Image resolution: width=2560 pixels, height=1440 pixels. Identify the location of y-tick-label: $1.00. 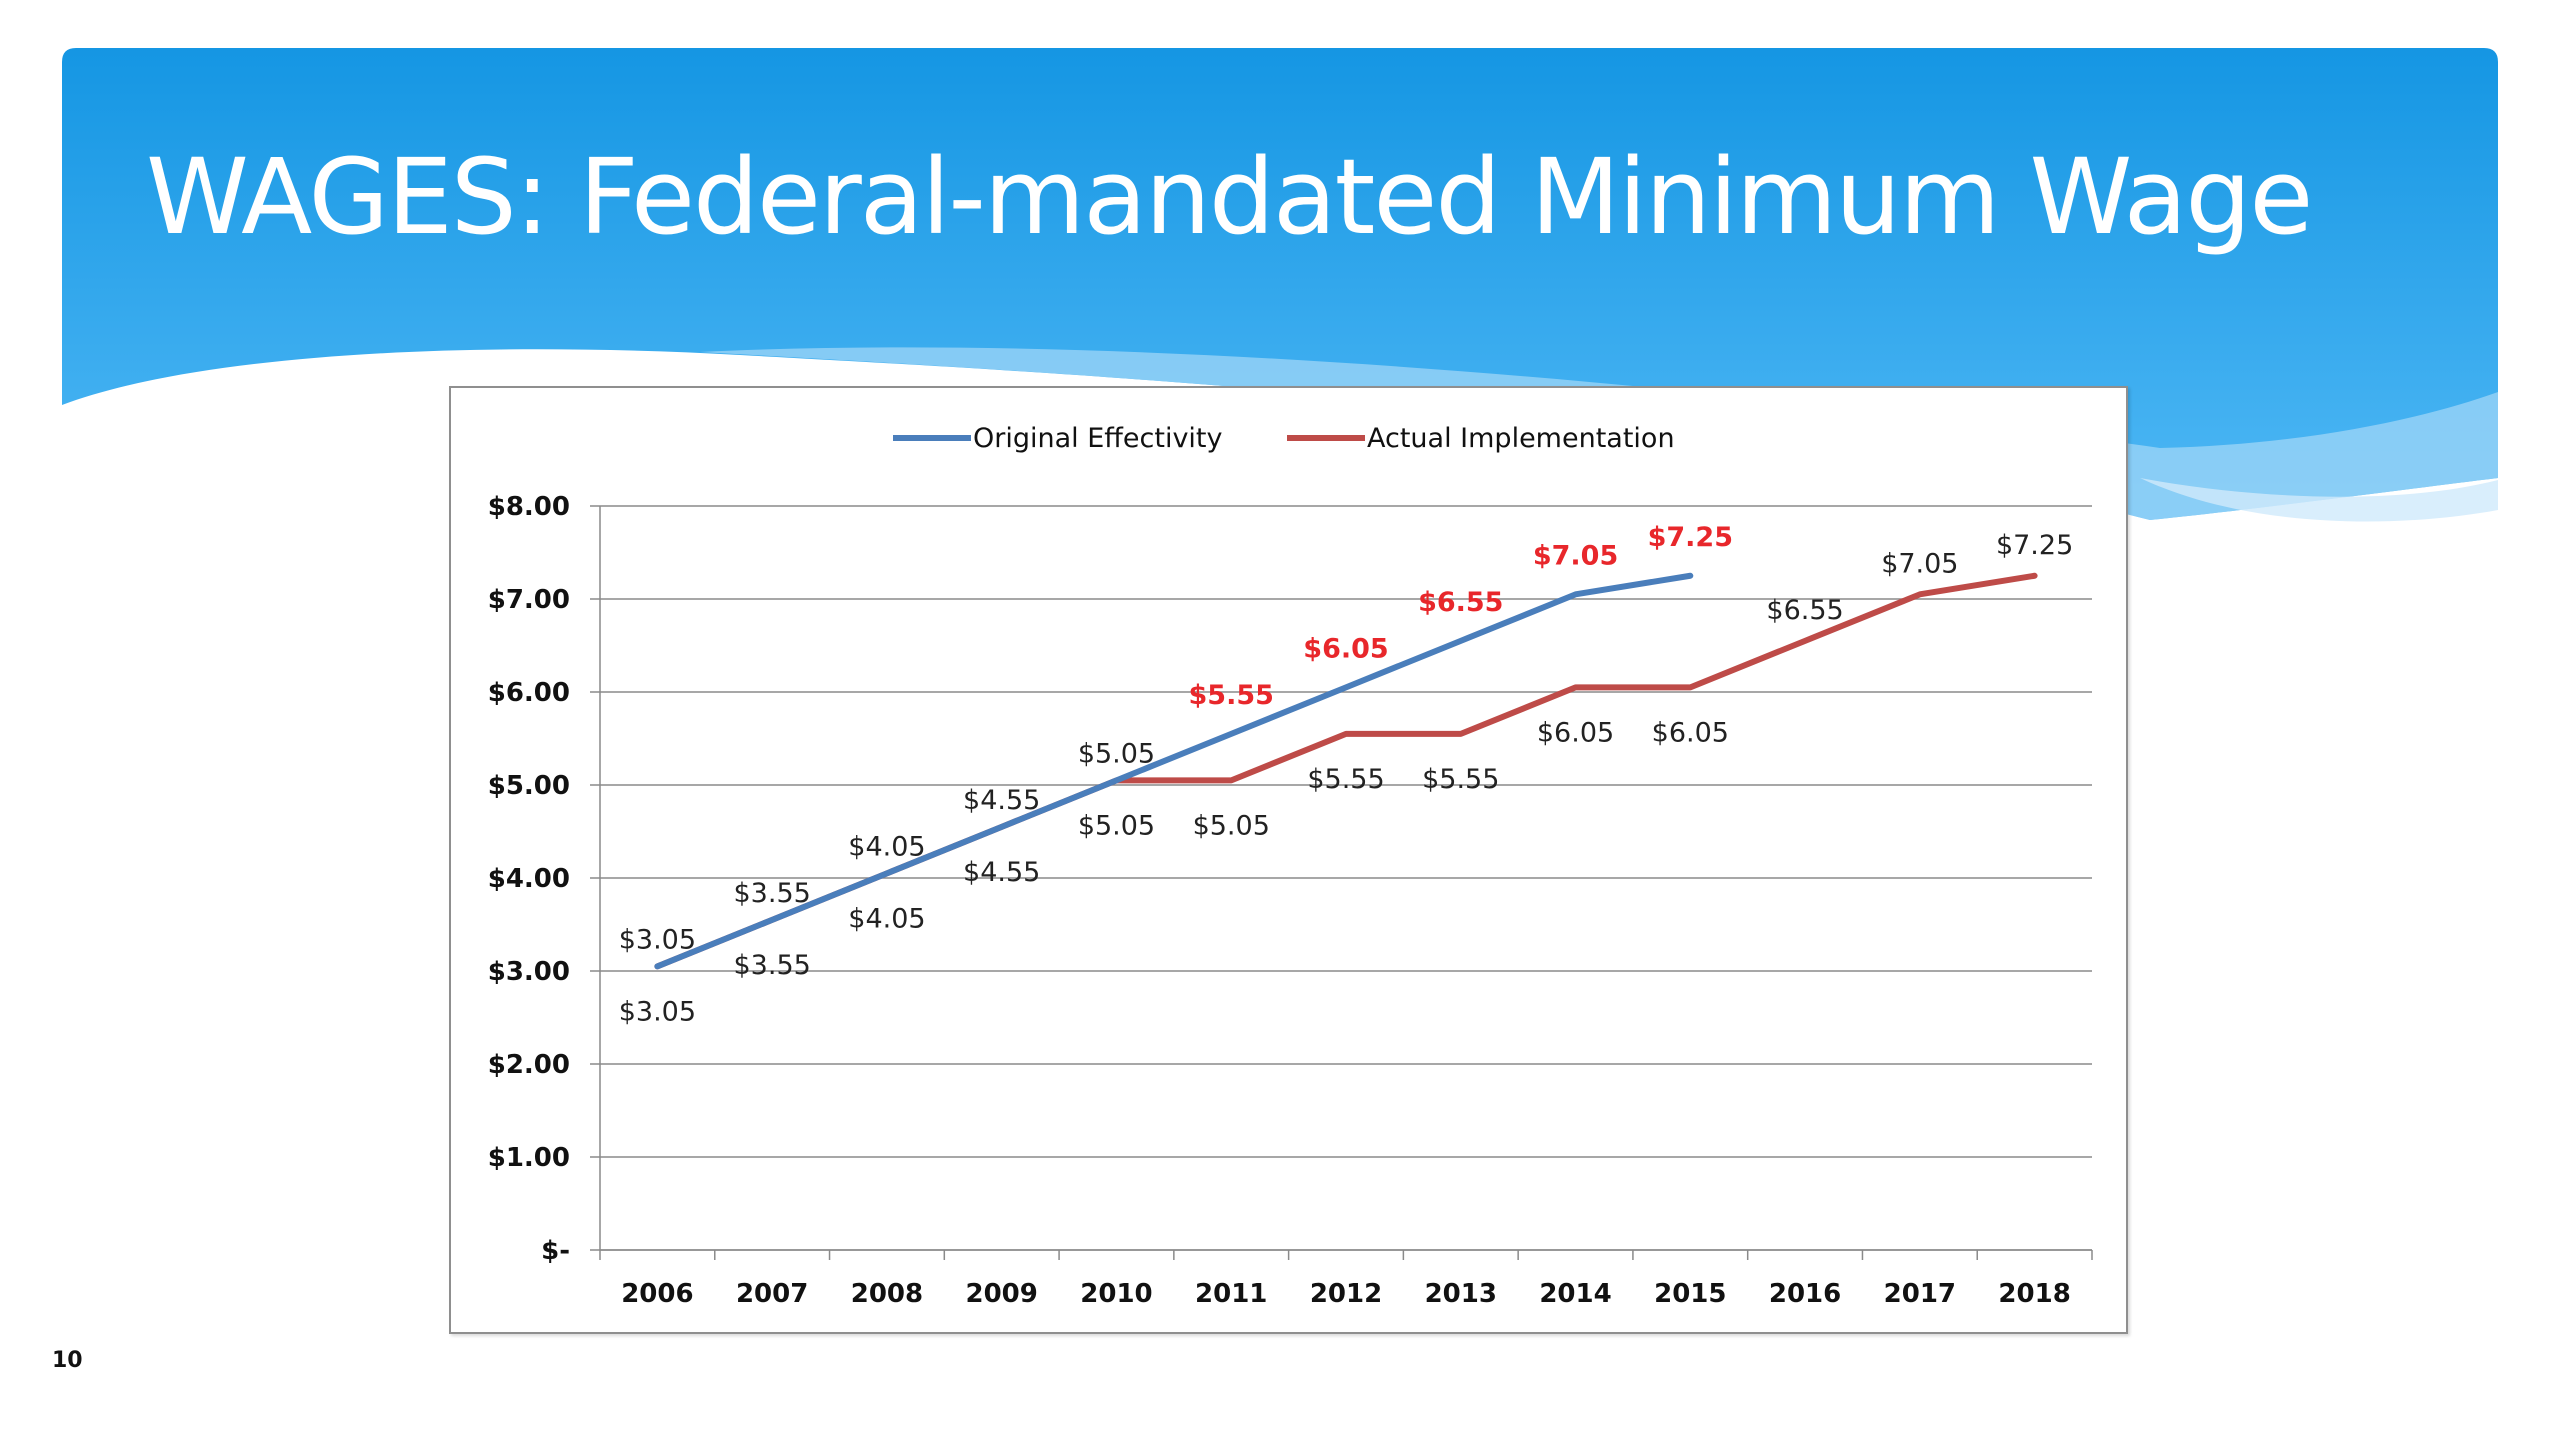
(529, 1158).